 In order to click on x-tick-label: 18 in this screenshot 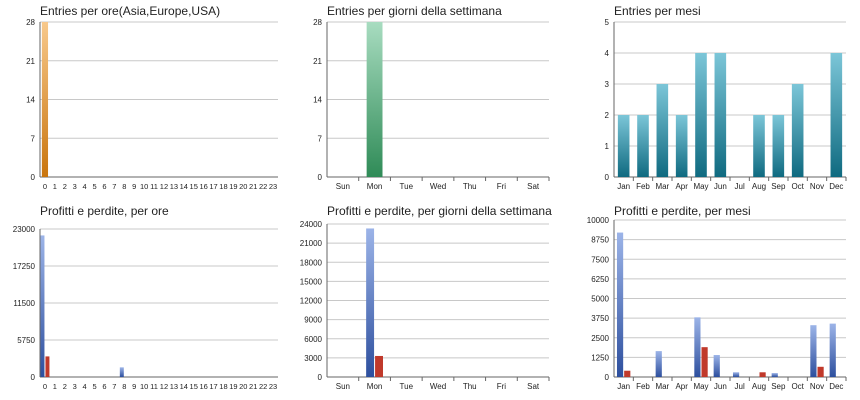, I will do `click(223, 386)`.